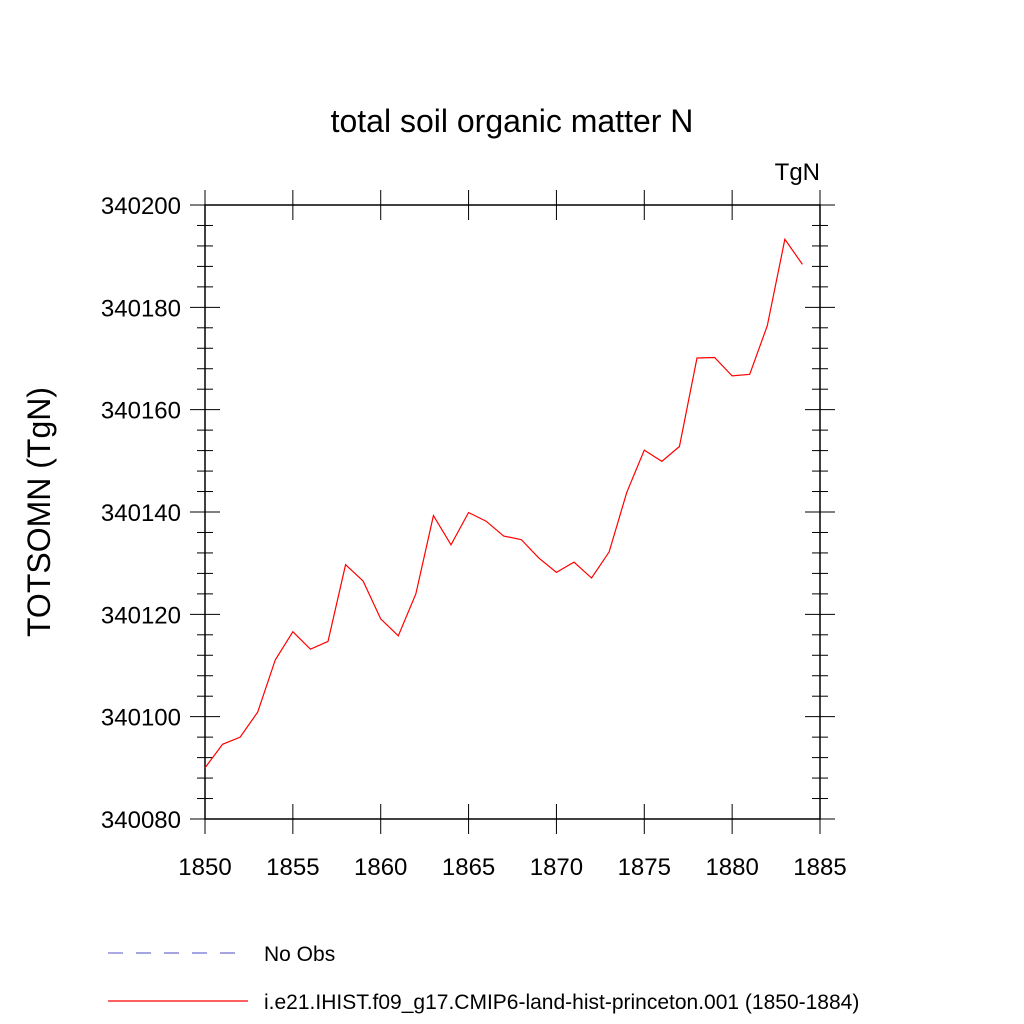 This screenshot has width=1024, height=1024. Describe the element at coordinates (299, 954) in the screenshot. I see `legend-label-no-obs: No Obs` at that location.